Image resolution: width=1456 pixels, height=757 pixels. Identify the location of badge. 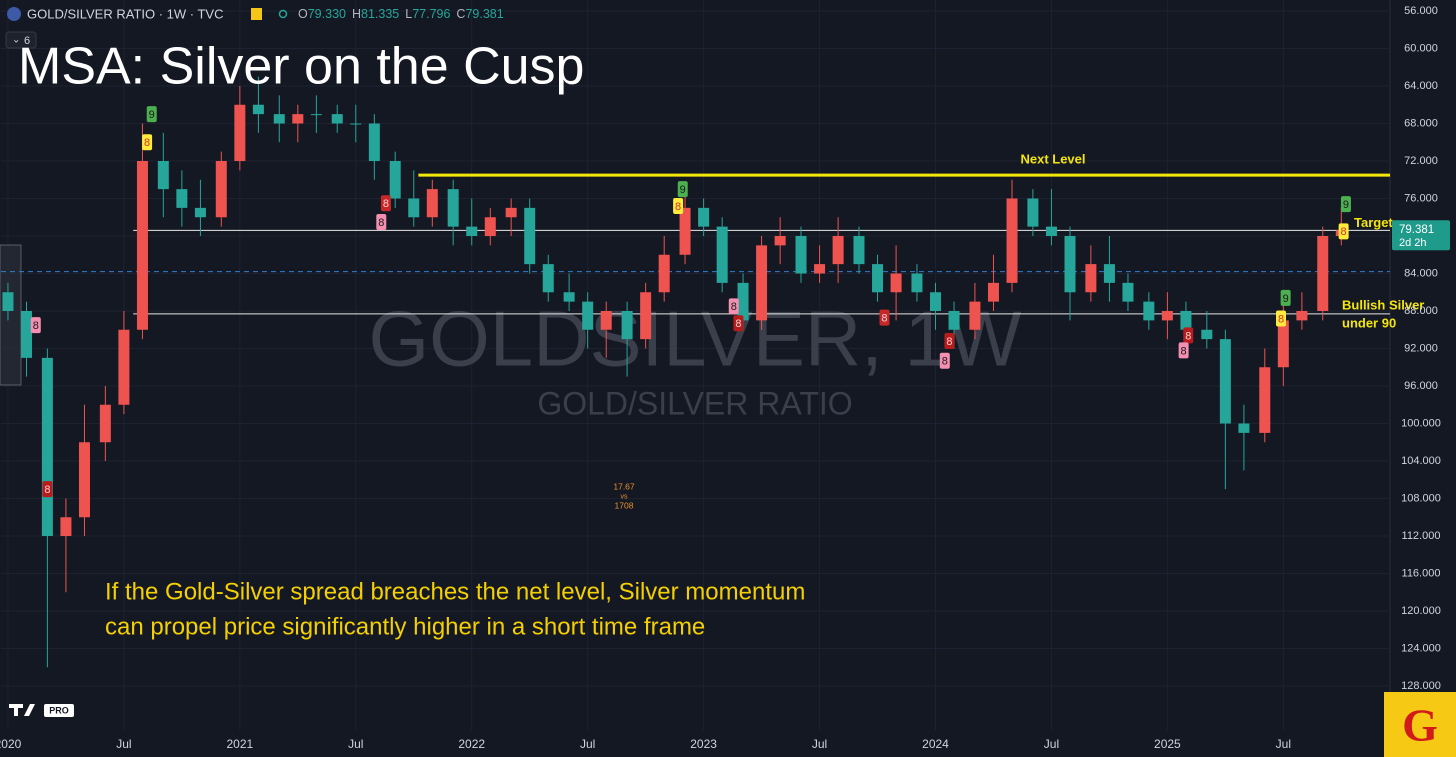
(21, 40).